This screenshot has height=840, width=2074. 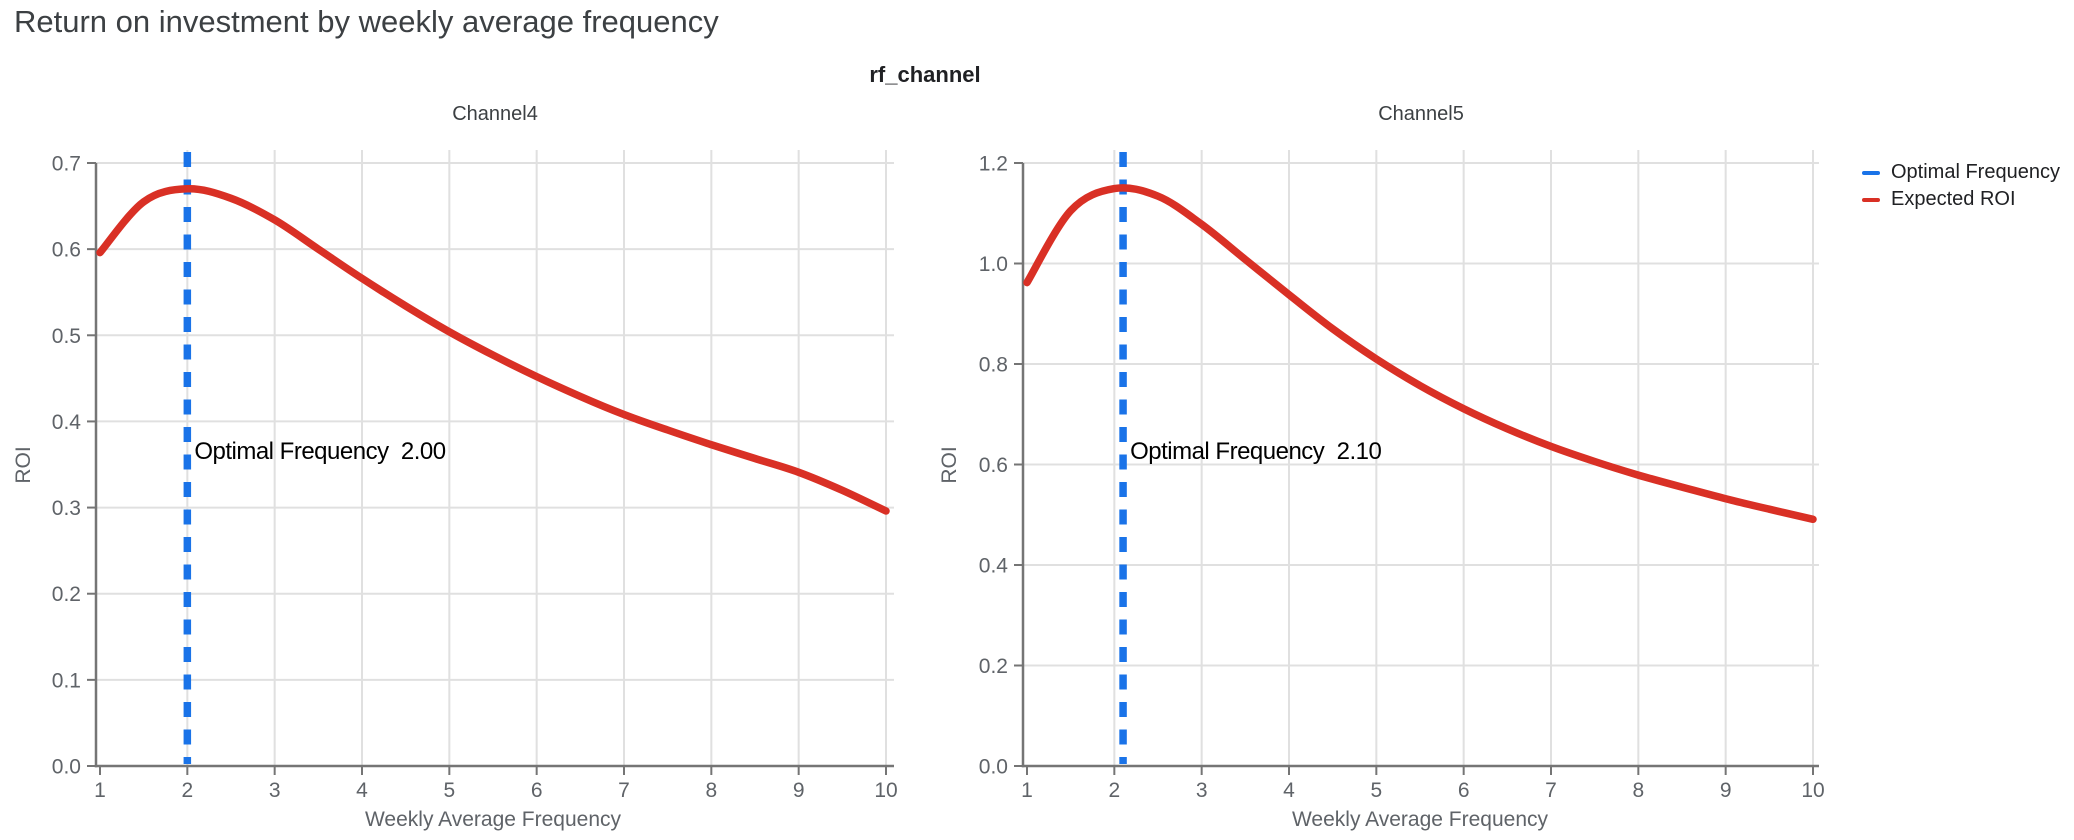 What do you see at coordinates (993, 365) in the screenshot?
I see `y-tick-label: 0.8` at bounding box center [993, 365].